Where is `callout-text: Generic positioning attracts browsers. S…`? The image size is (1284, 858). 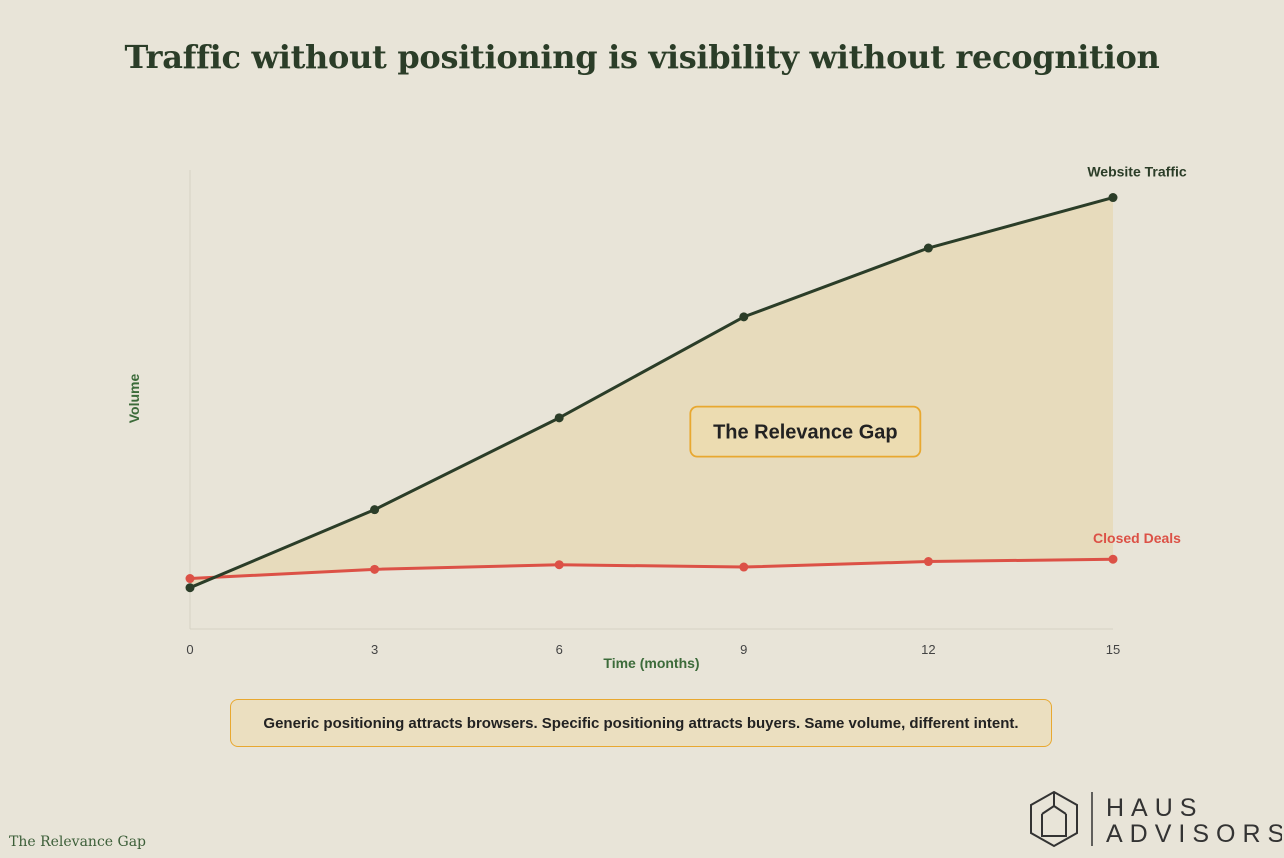 callout-text: Generic positioning attracts browsers. S… is located at coordinates (641, 723).